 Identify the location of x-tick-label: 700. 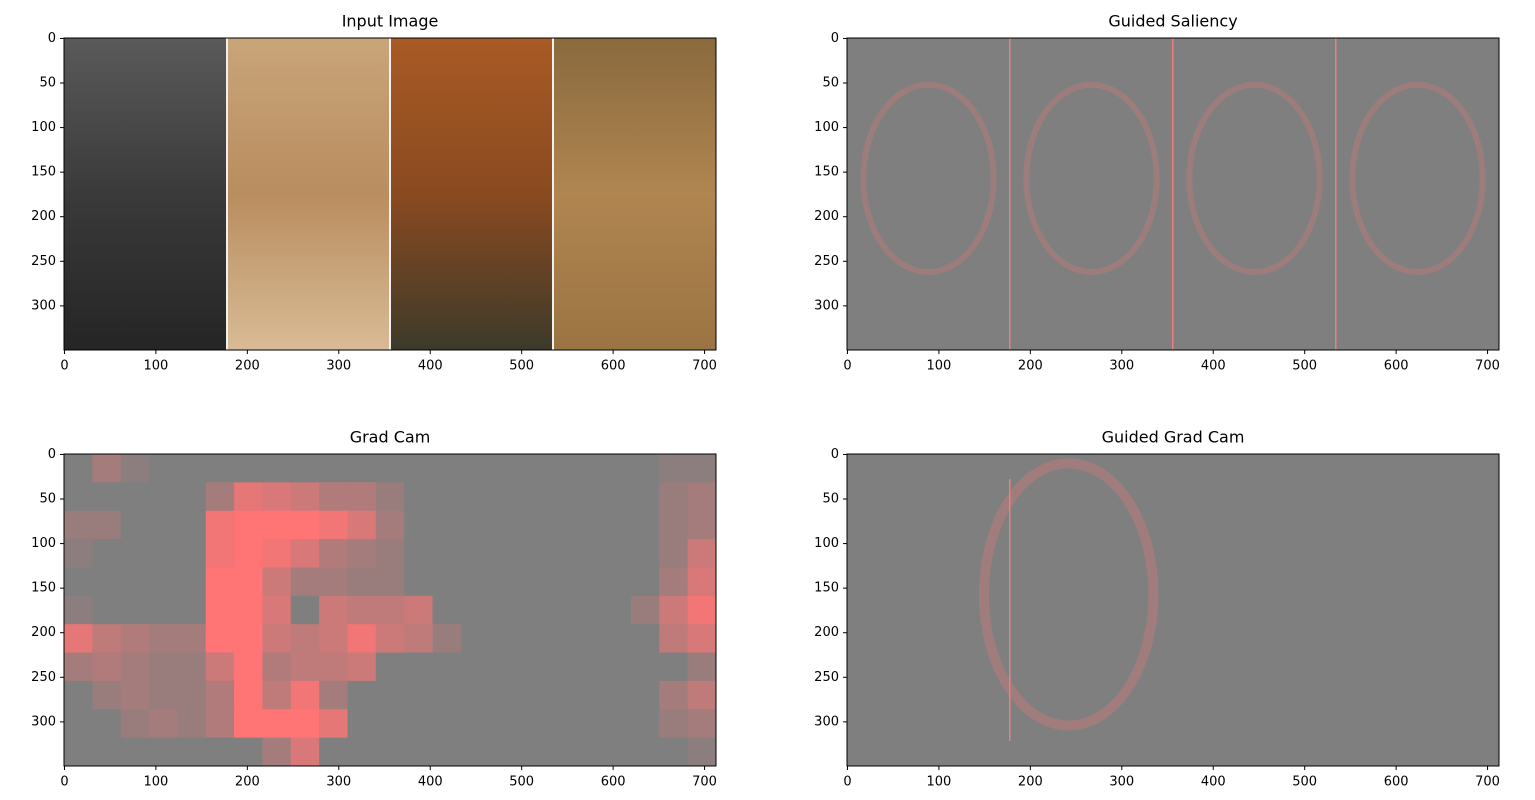
(704, 366).